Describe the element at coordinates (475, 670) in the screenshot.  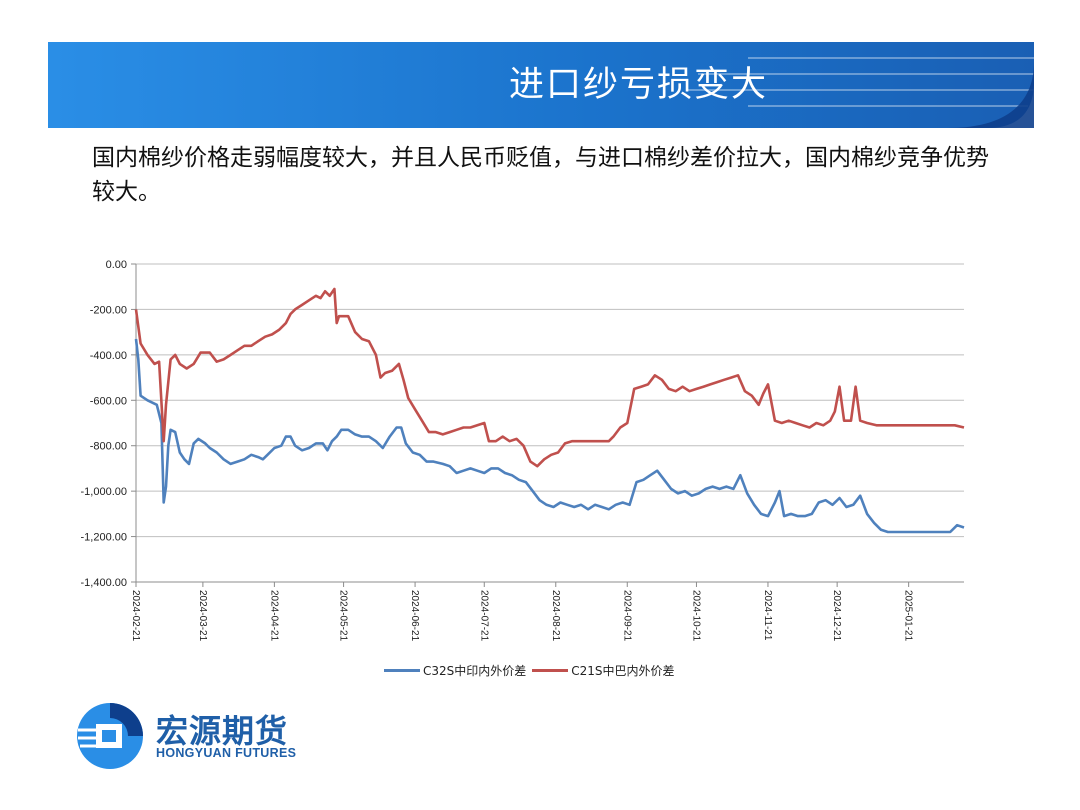
I see `legend-label-c32s: C32S中印内外价差` at that location.